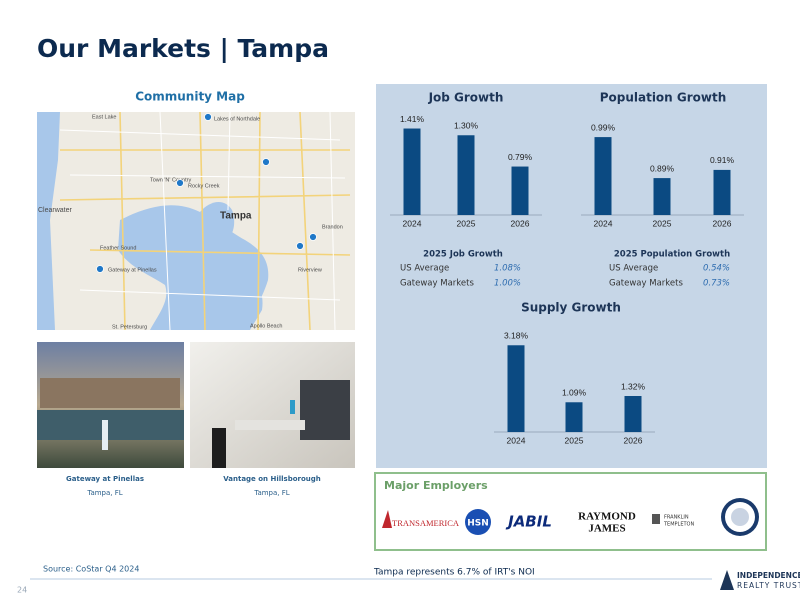 This screenshot has width=800, height=602. What do you see at coordinates (237, 119) in the screenshot?
I see `map-label: Lakes of Northdale` at bounding box center [237, 119].